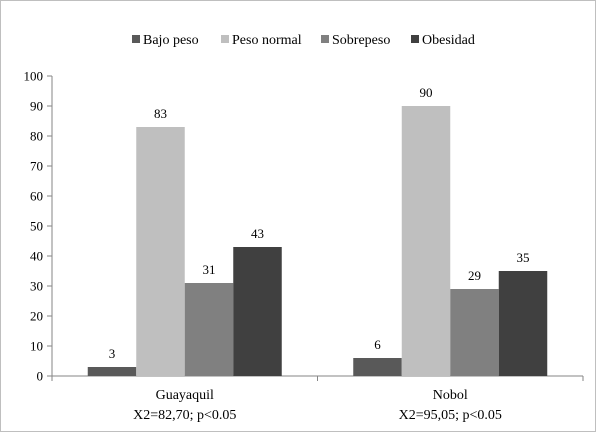 The image size is (596, 432). What do you see at coordinates (448, 40) in the screenshot?
I see `legend-label: Obesidad` at bounding box center [448, 40].